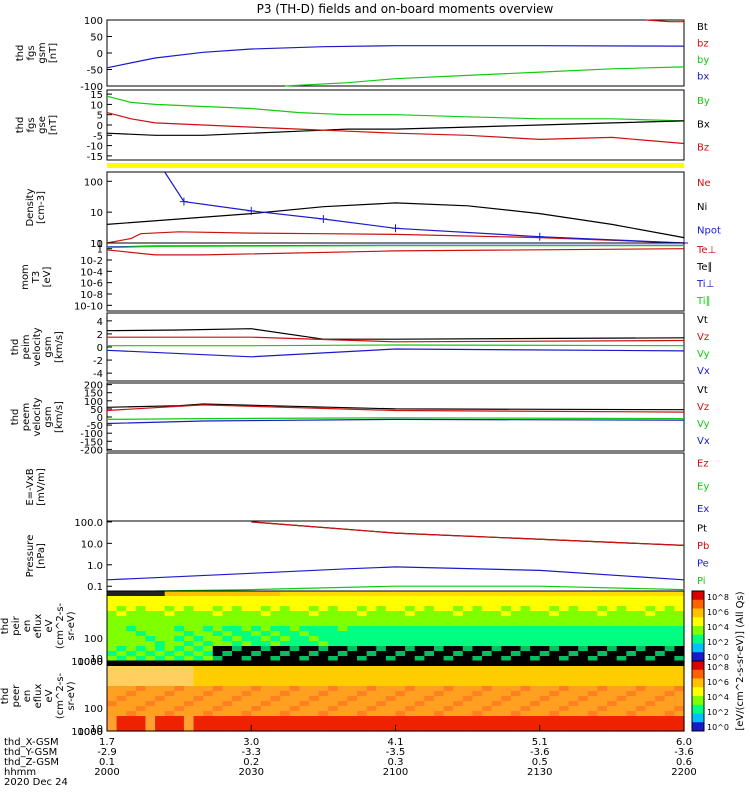 The image size is (750, 800). I want to click on y-axis-label-line: eV, so click(49, 625).